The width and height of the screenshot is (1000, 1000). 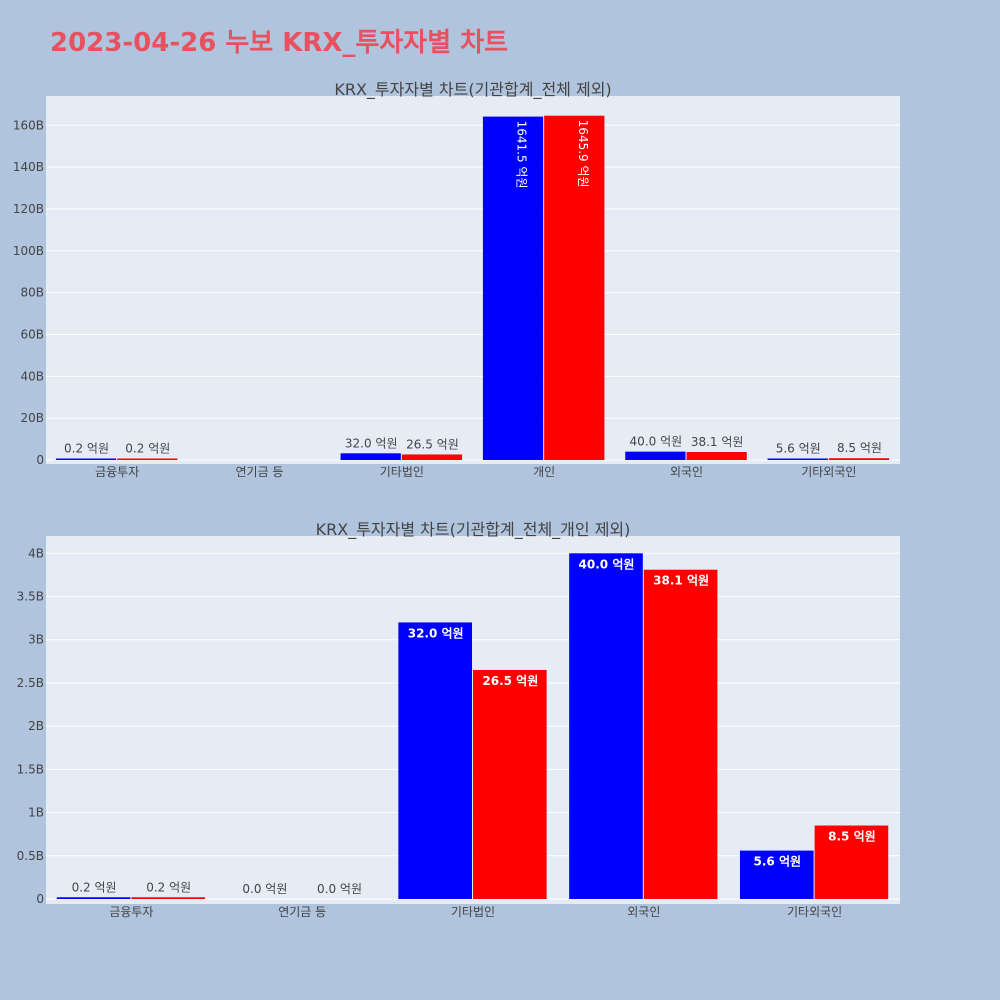 I want to click on chart2-ytick-label: 2.5B, so click(x=30, y=683).